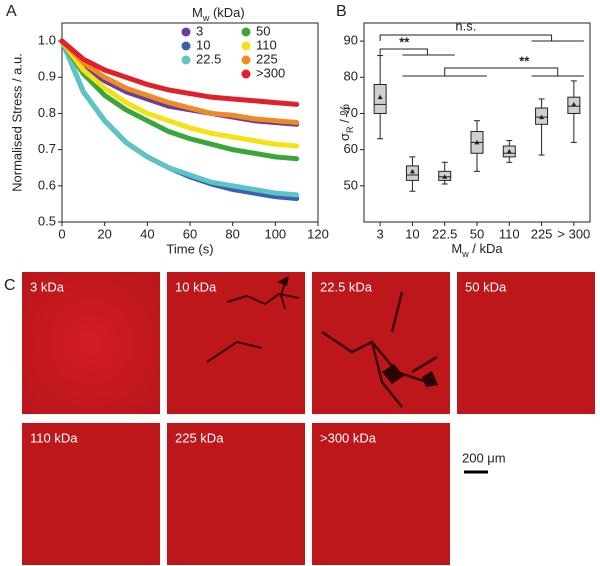 The height and width of the screenshot is (566, 600). Describe the element at coordinates (484, 457) in the screenshot. I see `scale-label: 200 μm` at that location.